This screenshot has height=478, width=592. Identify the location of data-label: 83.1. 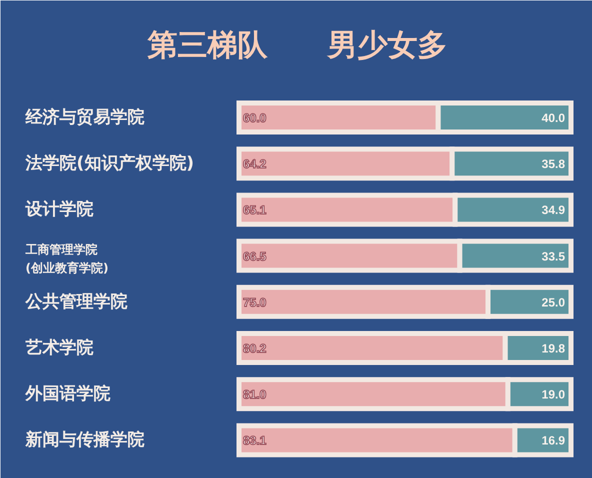
(255, 441).